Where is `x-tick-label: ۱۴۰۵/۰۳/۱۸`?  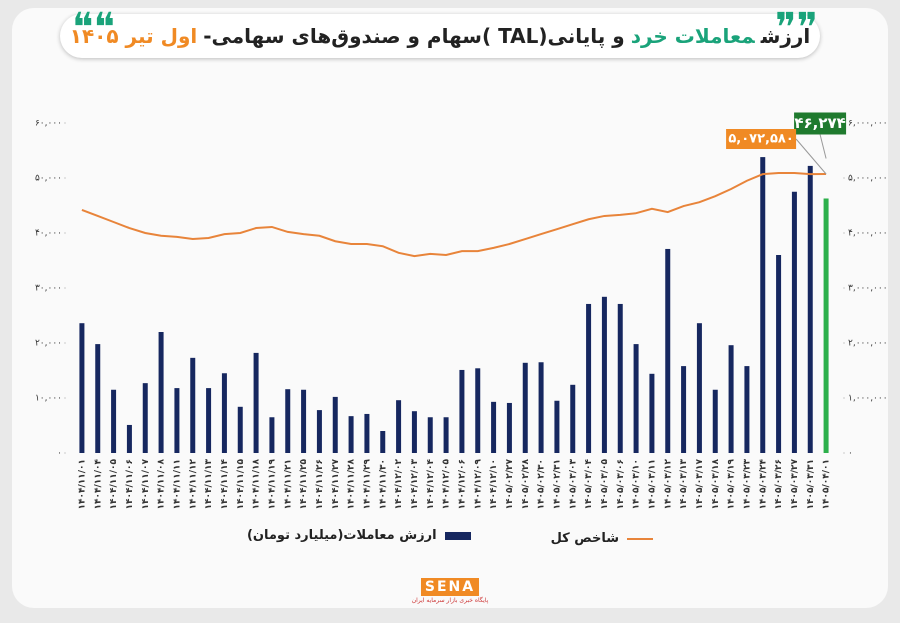 x-tick-label: ۱۴۰۵/۰۳/۱۸ is located at coordinates (716, 484).